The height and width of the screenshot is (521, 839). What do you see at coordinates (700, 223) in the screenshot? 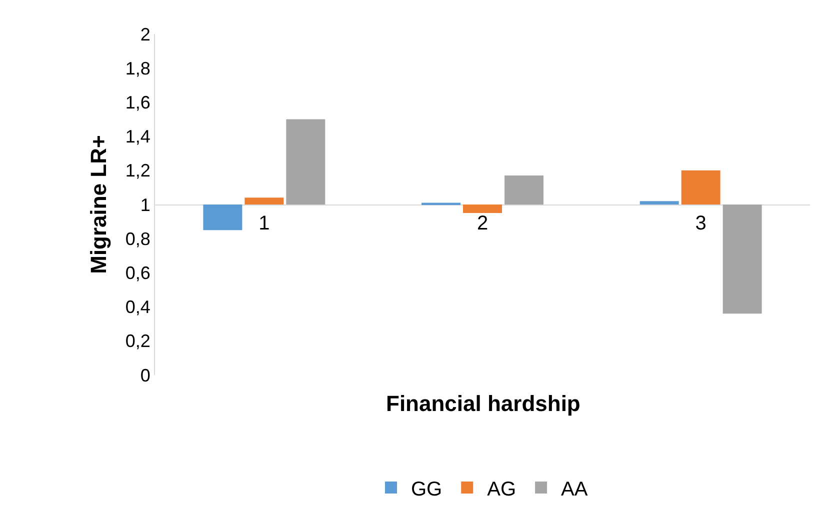
I see `x-tick-label: 3` at bounding box center [700, 223].